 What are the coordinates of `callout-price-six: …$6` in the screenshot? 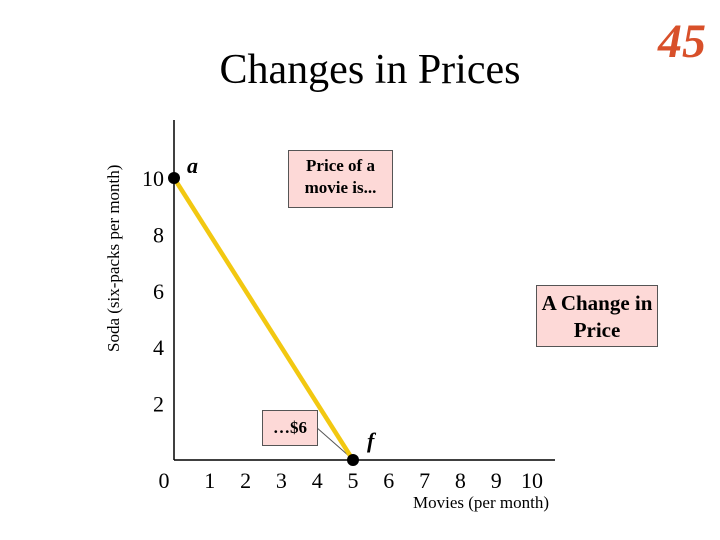 It's located at (290, 428).